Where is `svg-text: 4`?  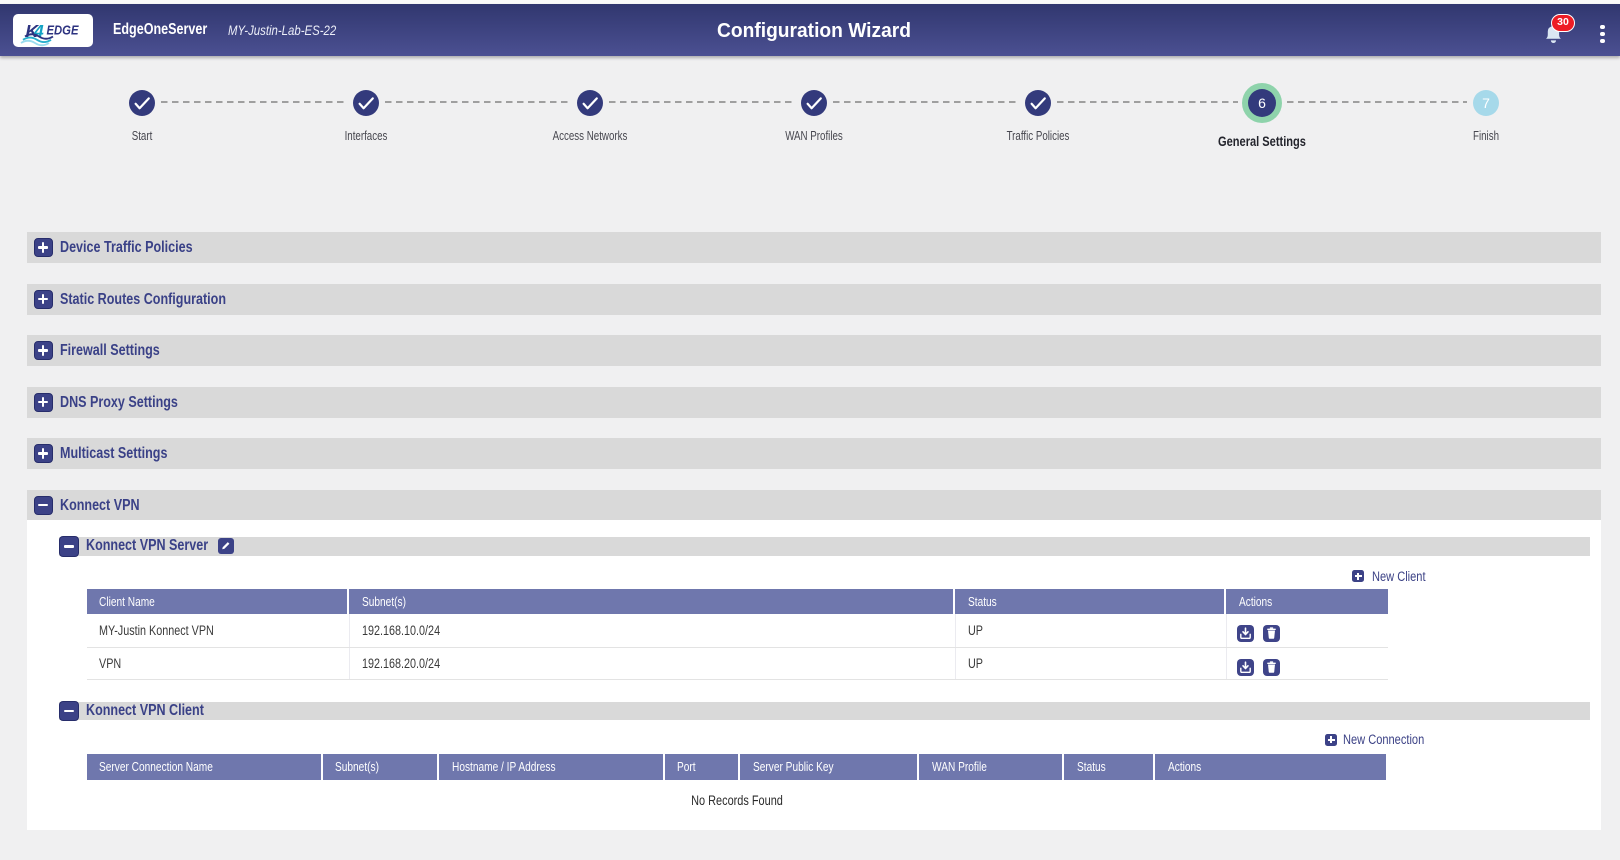 svg-text: 4 is located at coordinates (38, 31).